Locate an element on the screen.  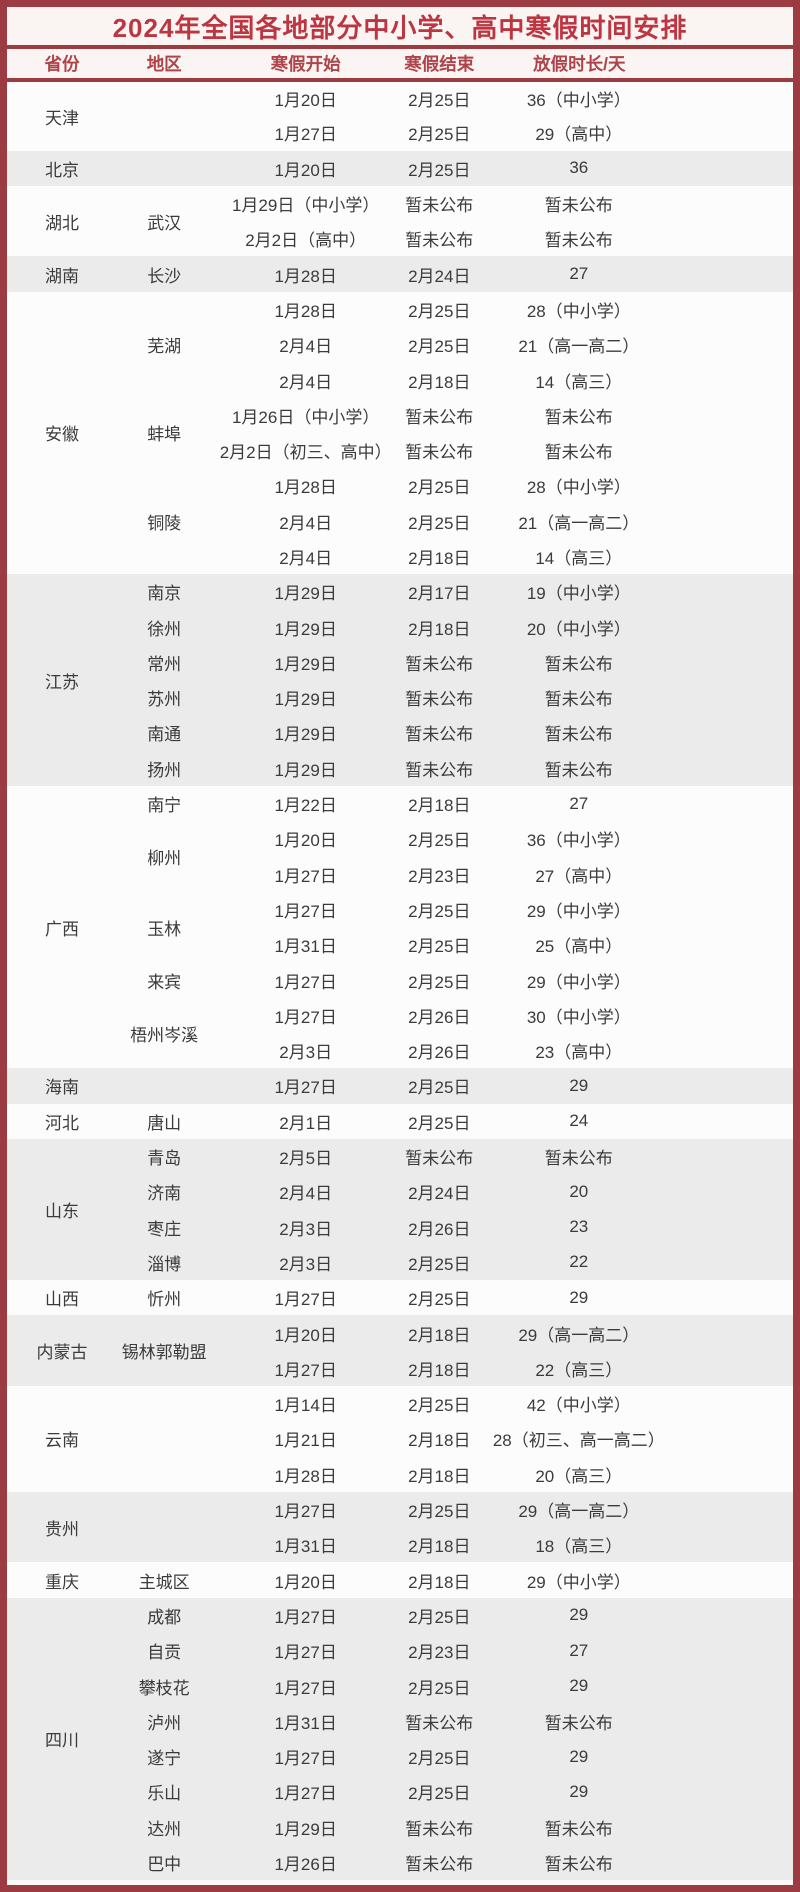
province-cell: 山西 is located at coordinates (62, 1300).